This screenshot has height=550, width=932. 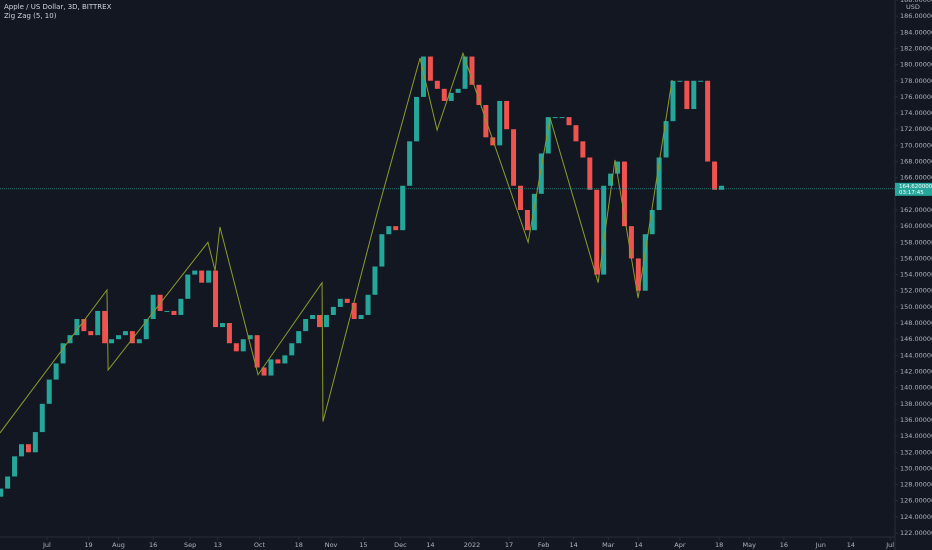 What do you see at coordinates (916, 436) in the screenshot?
I see `y-tick-label: 134.00000000` at bounding box center [916, 436].